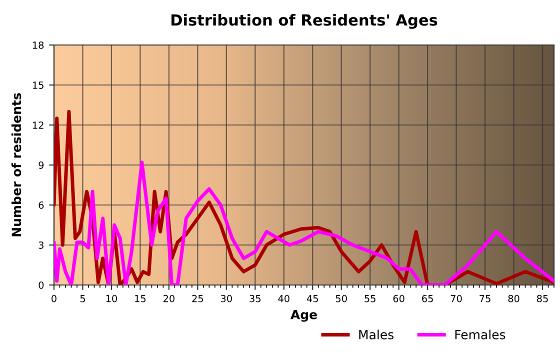  What do you see at coordinates (341, 298) in the screenshot?
I see `x-tick-label: 50` at bounding box center [341, 298].